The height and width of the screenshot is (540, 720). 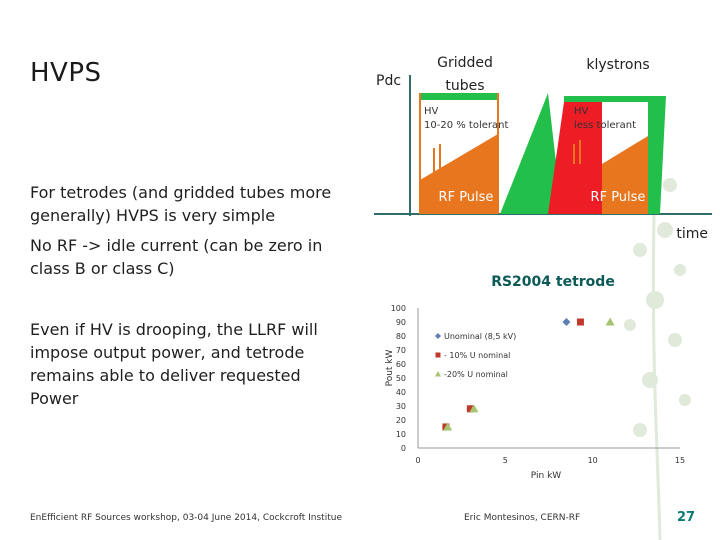 I want to click on y-tick-label: 80, so click(x=401, y=336).